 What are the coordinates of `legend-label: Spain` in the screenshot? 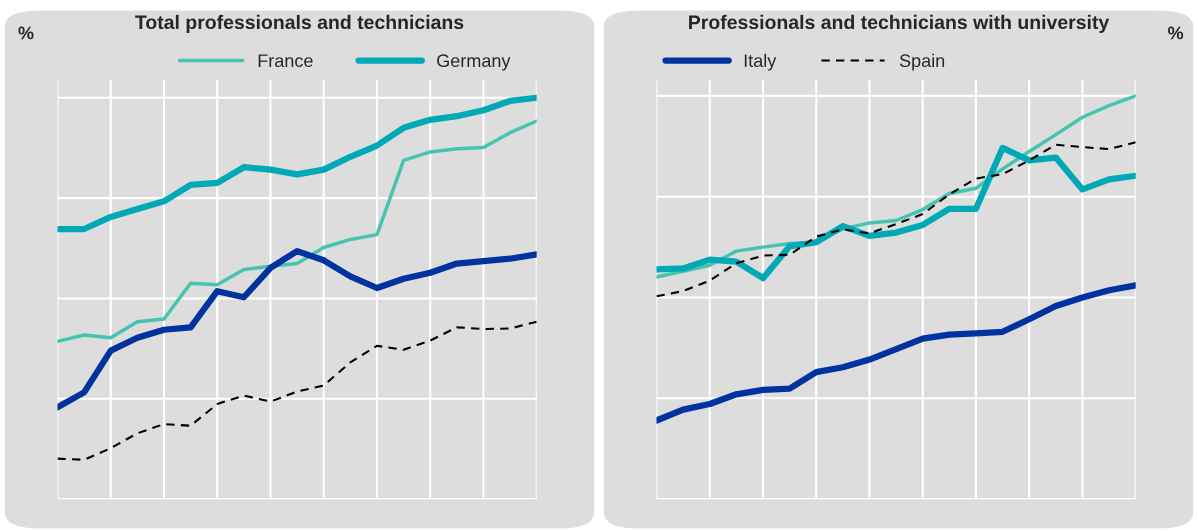 It's located at (922, 62).